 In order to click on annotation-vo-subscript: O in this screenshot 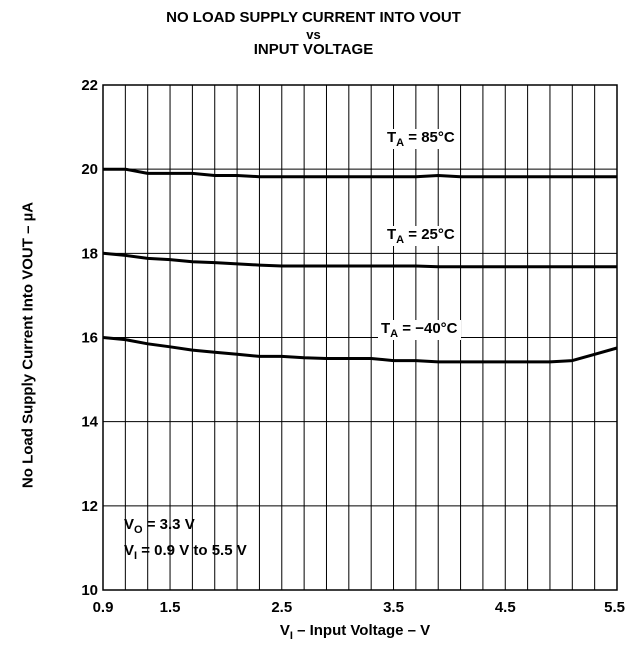, I will do `click(138, 530)`.